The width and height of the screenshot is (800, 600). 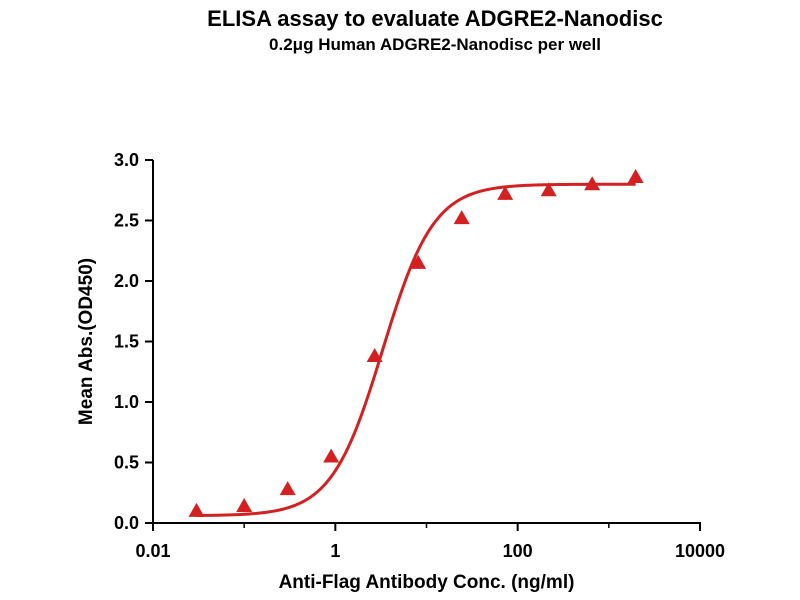 What do you see at coordinates (435, 44) in the screenshot?
I see `chart-subtitle: 0.2μg Human ADGRE2-Nanodisc per well` at bounding box center [435, 44].